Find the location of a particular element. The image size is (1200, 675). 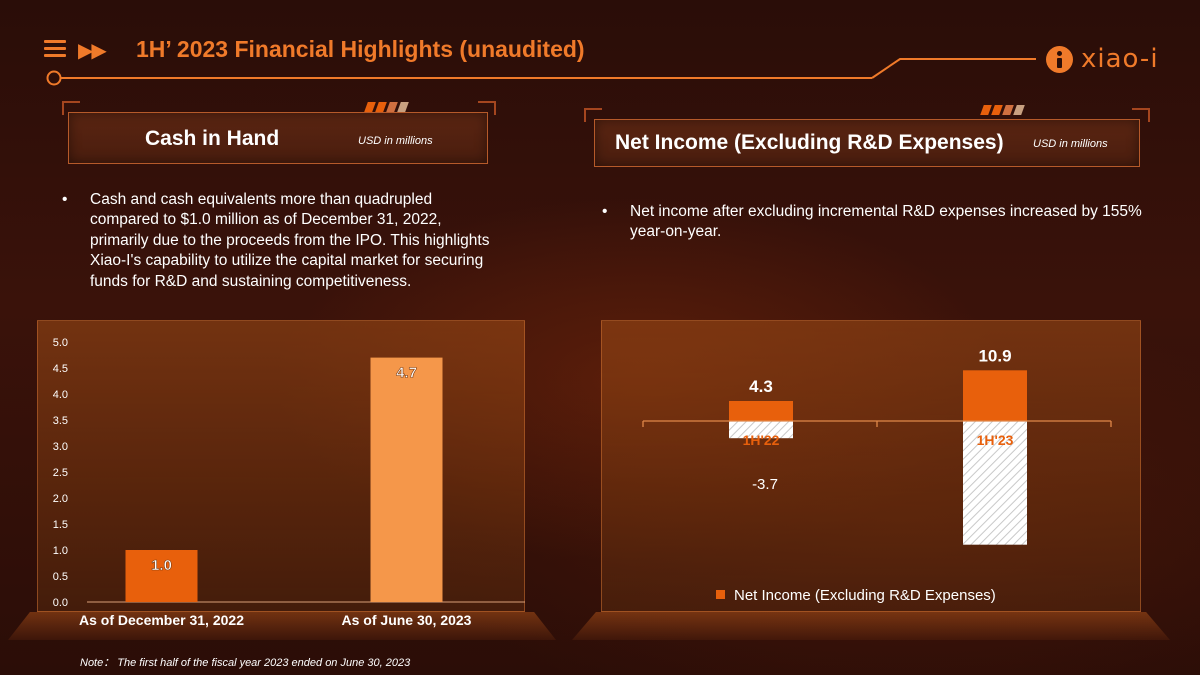

section-title: Net Income (Excluding R&D Expenses) is located at coordinates (809, 142).